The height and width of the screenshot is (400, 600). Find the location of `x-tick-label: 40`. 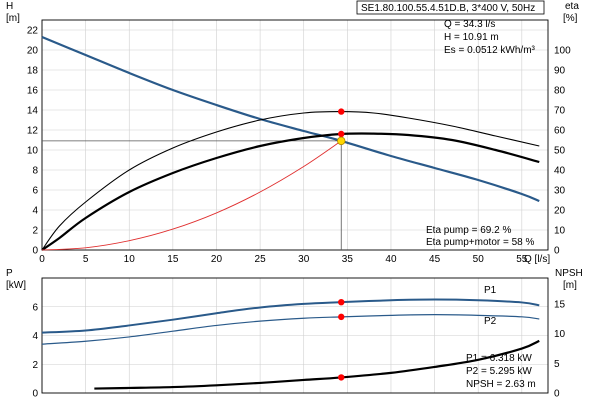

x-tick-label: 40 is located at coordinates (391, 259).